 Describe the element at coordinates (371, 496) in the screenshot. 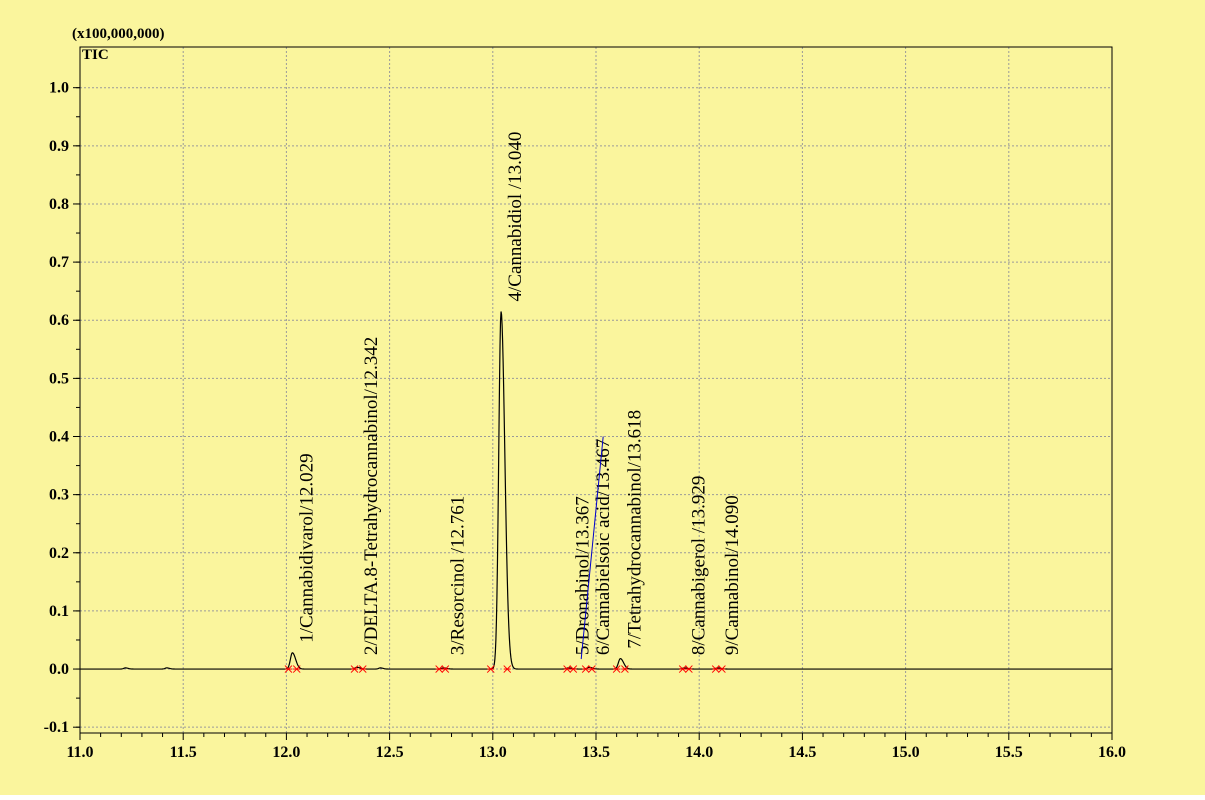

I see `peak-label: 2/DELTA.8-Tetrahydrocannabinol/12.342` at that location.